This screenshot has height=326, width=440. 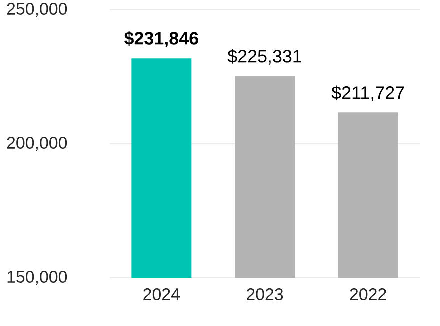 What do you see at coordinates (162, 294) in the screenshot?
I see `x-tick-label: 2024` at bounding box center [162, 294].